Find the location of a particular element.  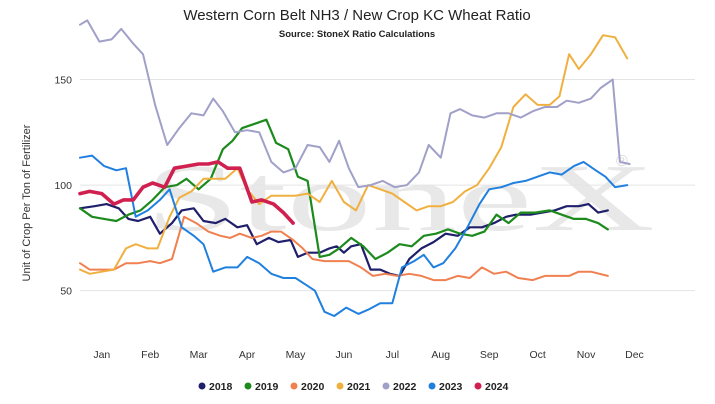

legend-item-2018: 2018 is located at coordinates (215, 387).